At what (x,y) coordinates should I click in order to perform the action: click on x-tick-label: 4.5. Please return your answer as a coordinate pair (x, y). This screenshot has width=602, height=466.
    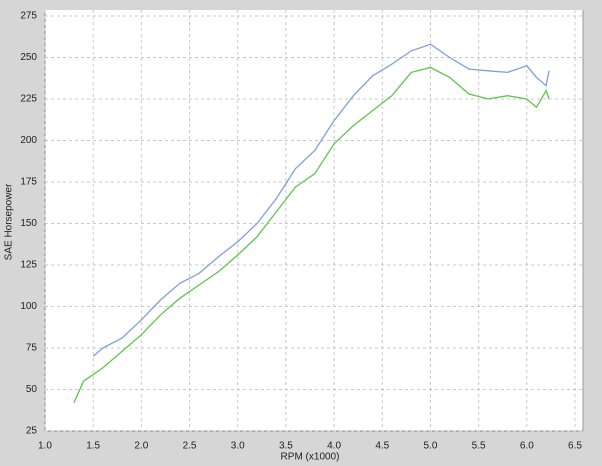
    Looking at the image, I should click on (382, 446).